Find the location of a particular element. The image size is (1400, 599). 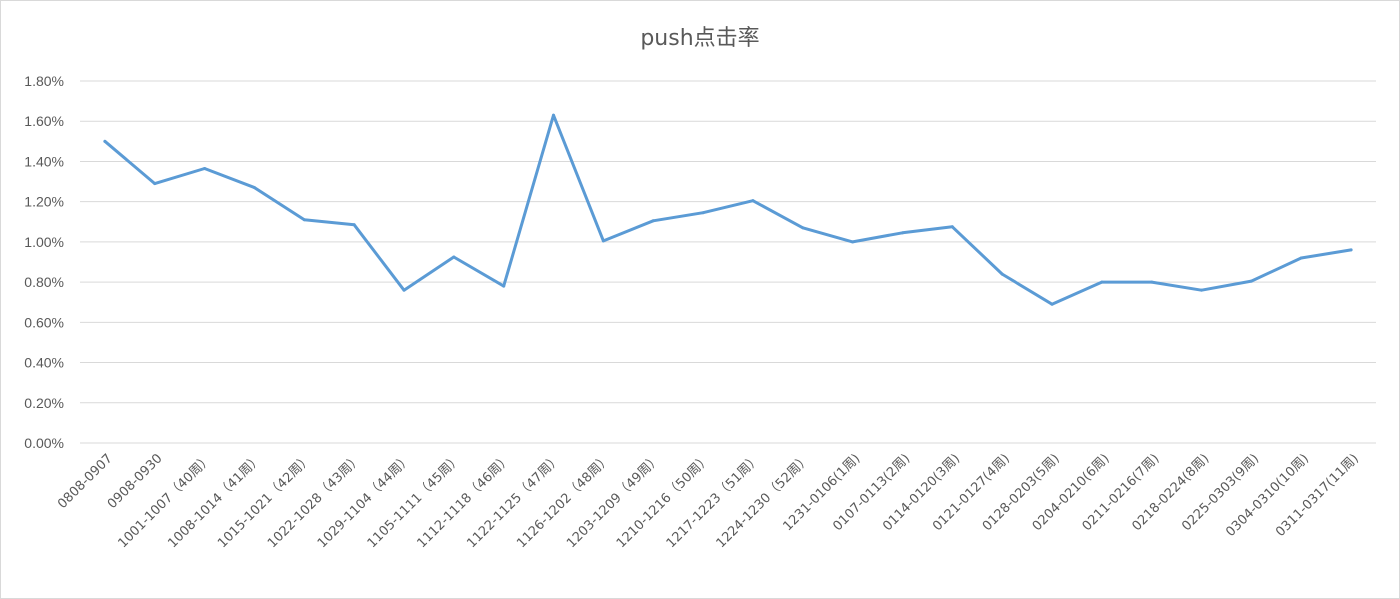

x-tick-label: 0311-0317(11周) is located at coordinates (1317, 495).